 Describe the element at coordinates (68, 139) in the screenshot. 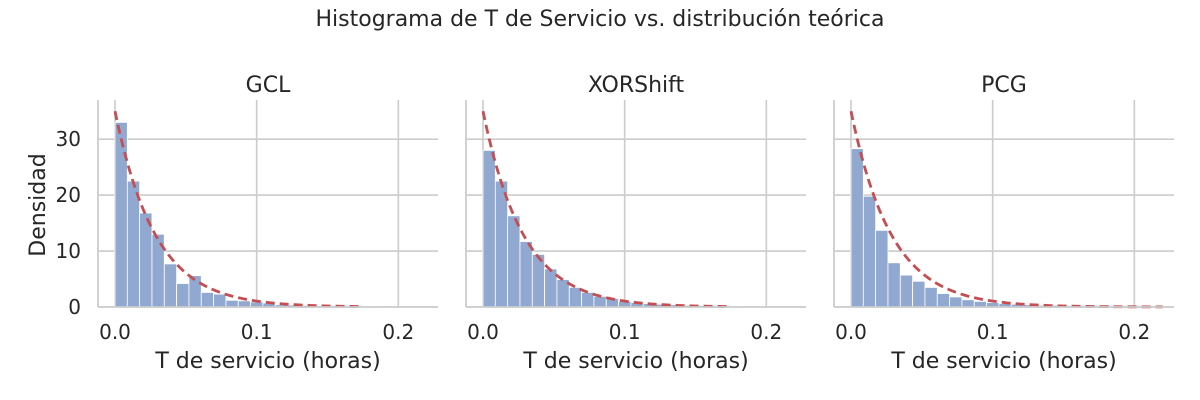

I see `y-tick-label: 30` at that location.